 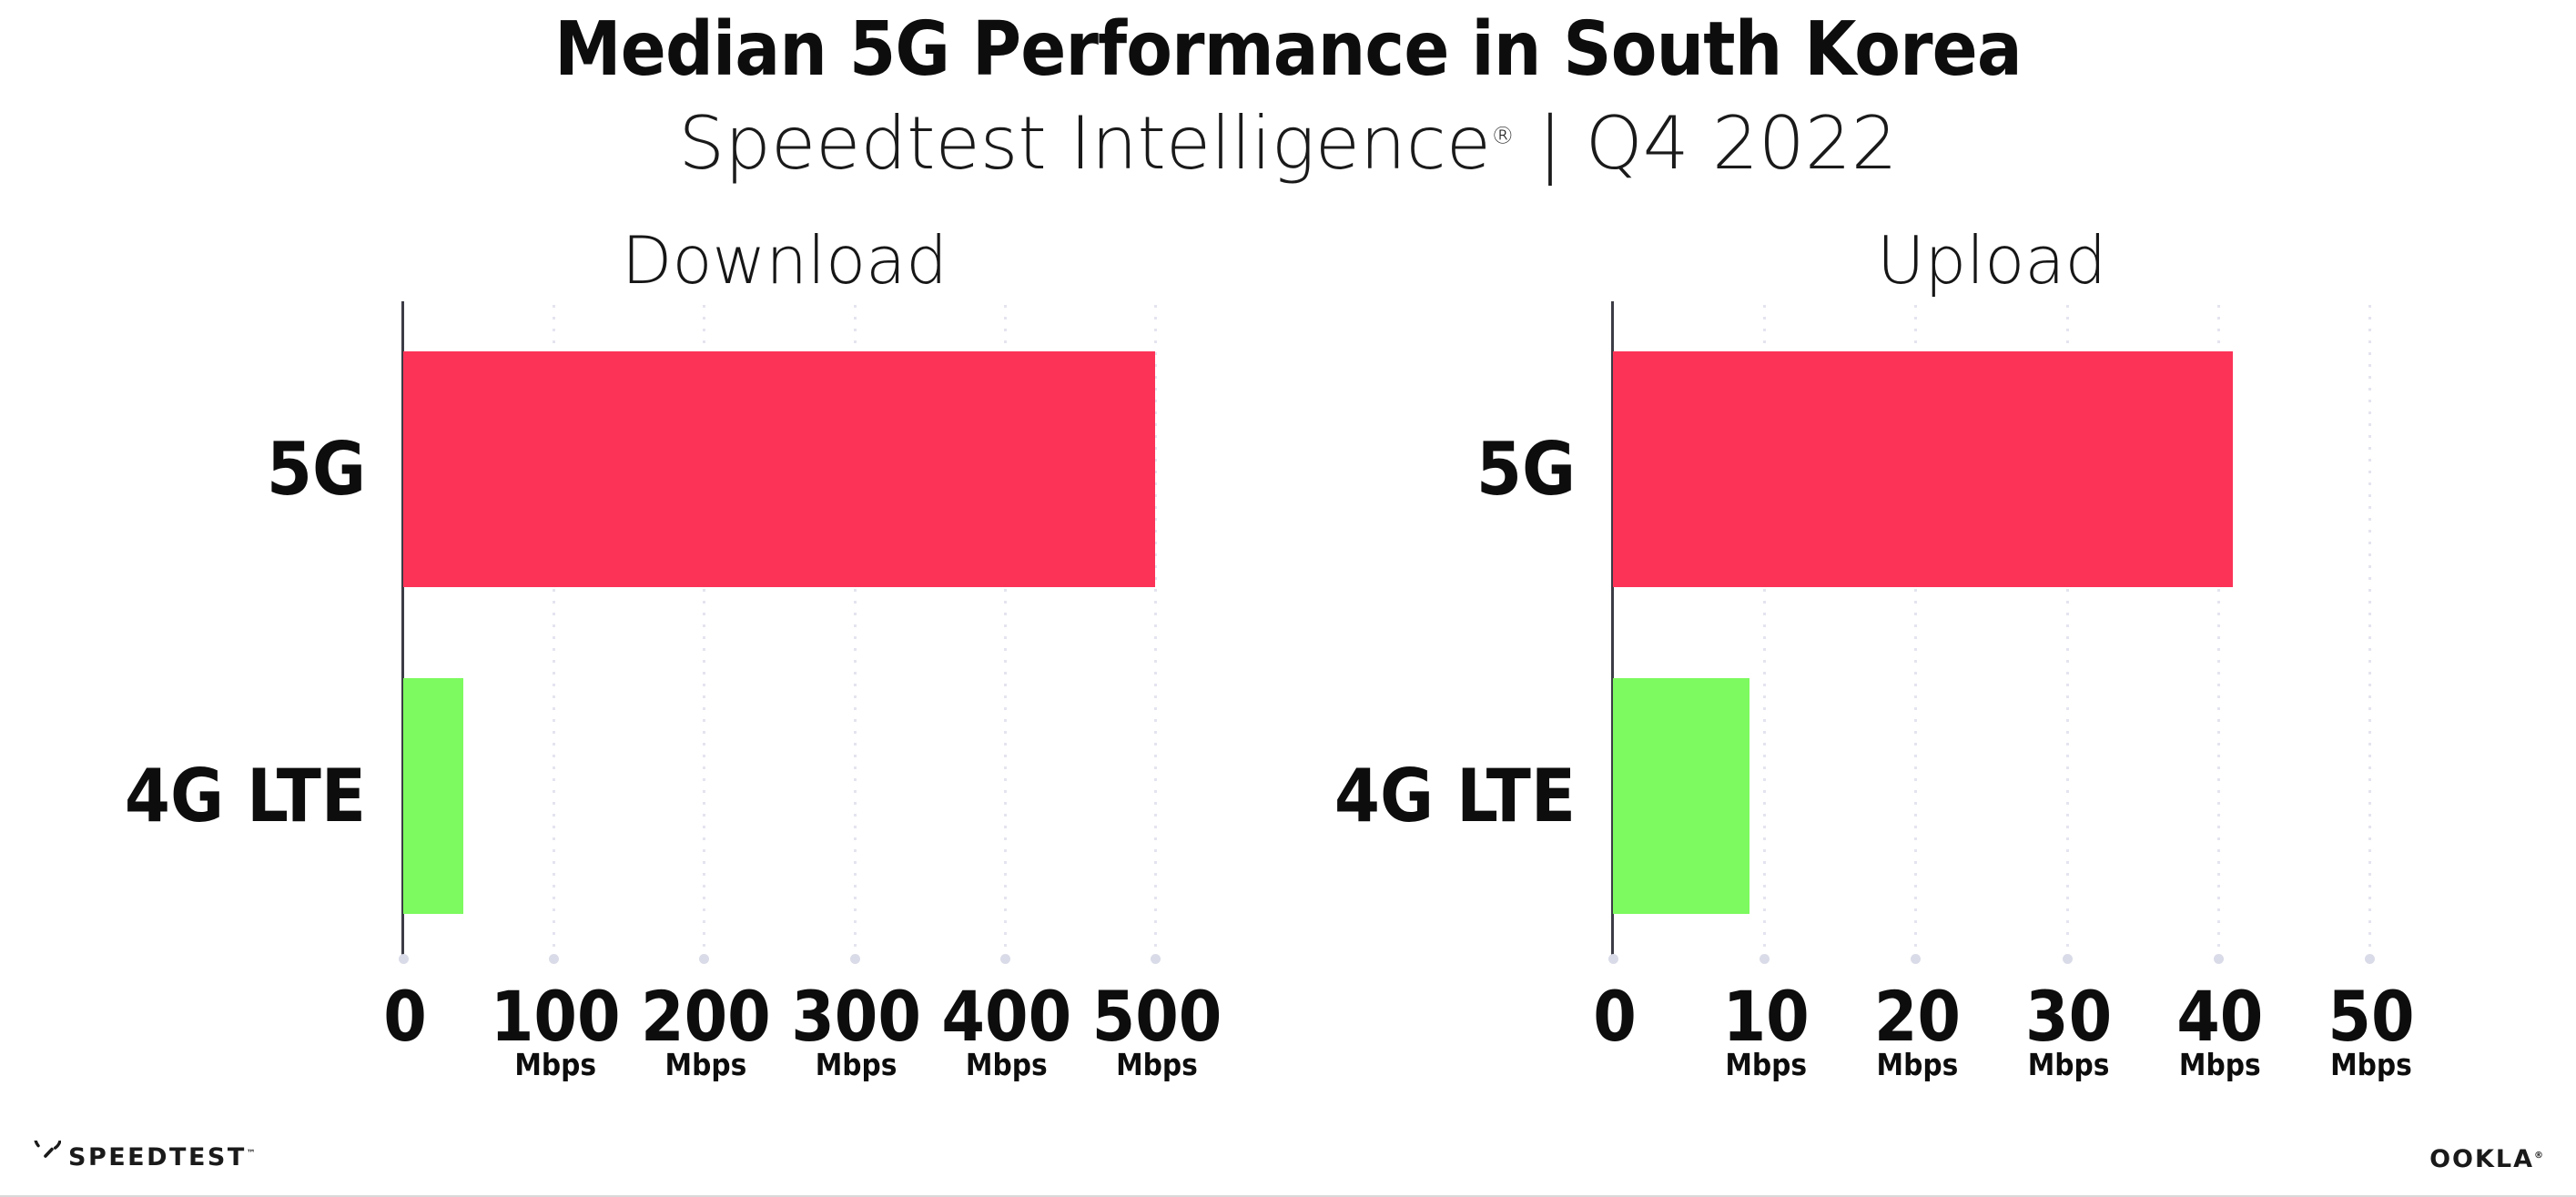 What do you see at coordinates (157, 1157) in the screenshot?
I see `speedtest-text: SPEEDTEST` at bounding box center [157, 1157].